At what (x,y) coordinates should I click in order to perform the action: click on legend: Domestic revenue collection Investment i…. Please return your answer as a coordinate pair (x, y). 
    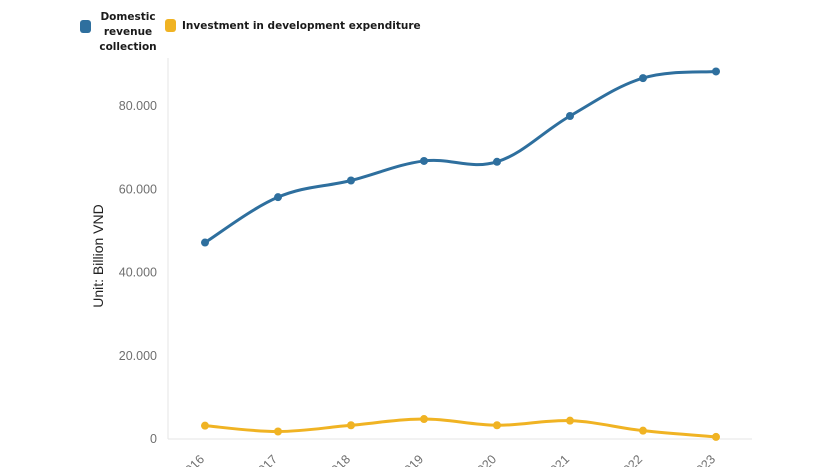
    Looking at the image, I should click on (253, 32).